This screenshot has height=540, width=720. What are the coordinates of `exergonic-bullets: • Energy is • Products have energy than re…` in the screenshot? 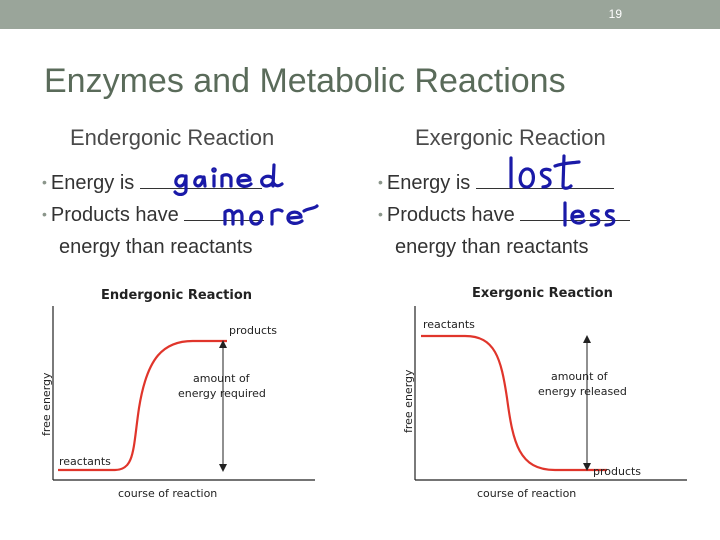 It's located at (504, 215).